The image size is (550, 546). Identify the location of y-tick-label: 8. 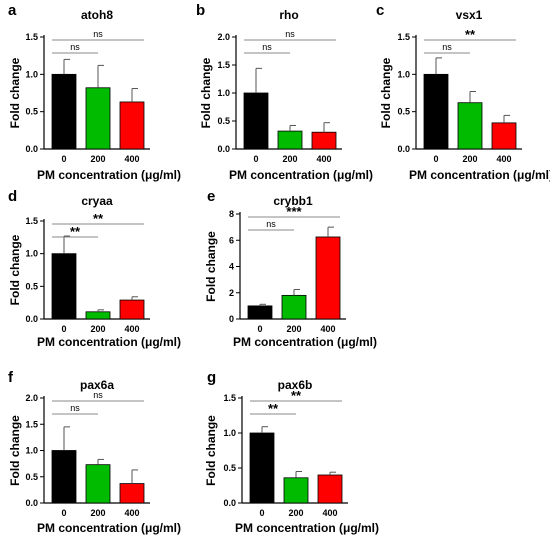
(231, 214).